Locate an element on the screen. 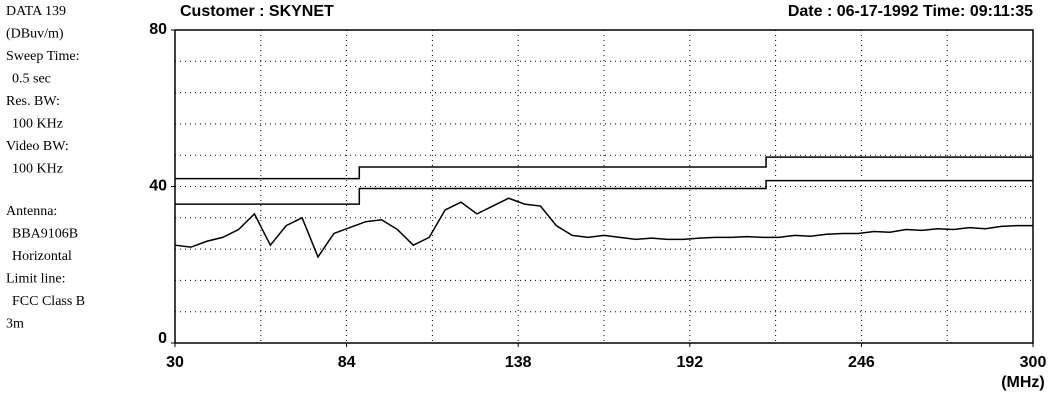 Image resolution: width=1055 pixels, height=403 pixels. side-note: DATA 139 is located at coordinates (36, 11).